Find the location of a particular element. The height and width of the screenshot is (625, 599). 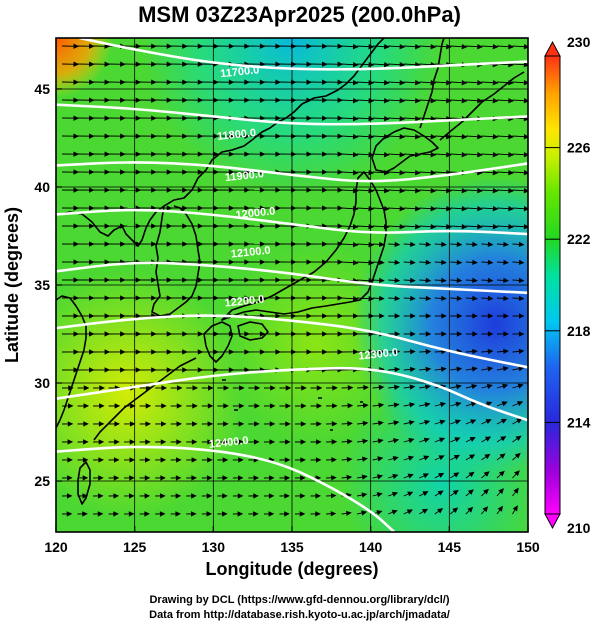

contour-line is located at coordinates (292, 278).